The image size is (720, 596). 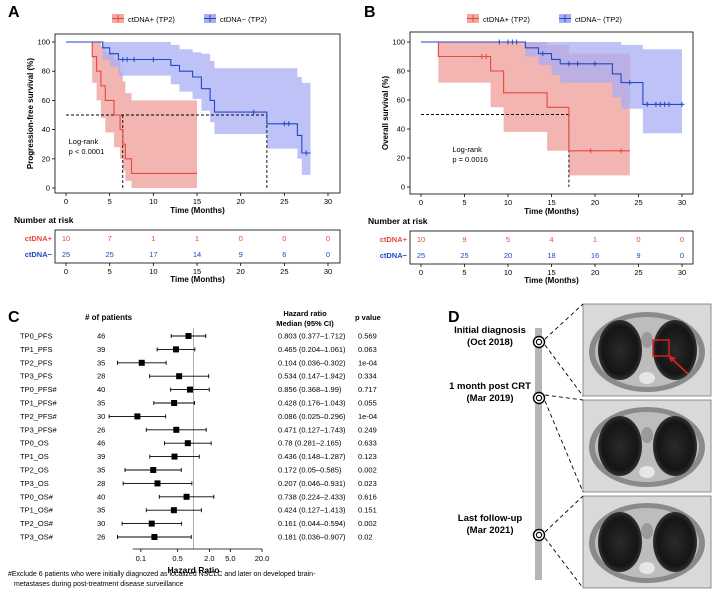 What do you see at coordinates (197, 279) in the screenshot?
I see `risk-x-axis-label: Time (Months)` at bounding box center [197, 279].